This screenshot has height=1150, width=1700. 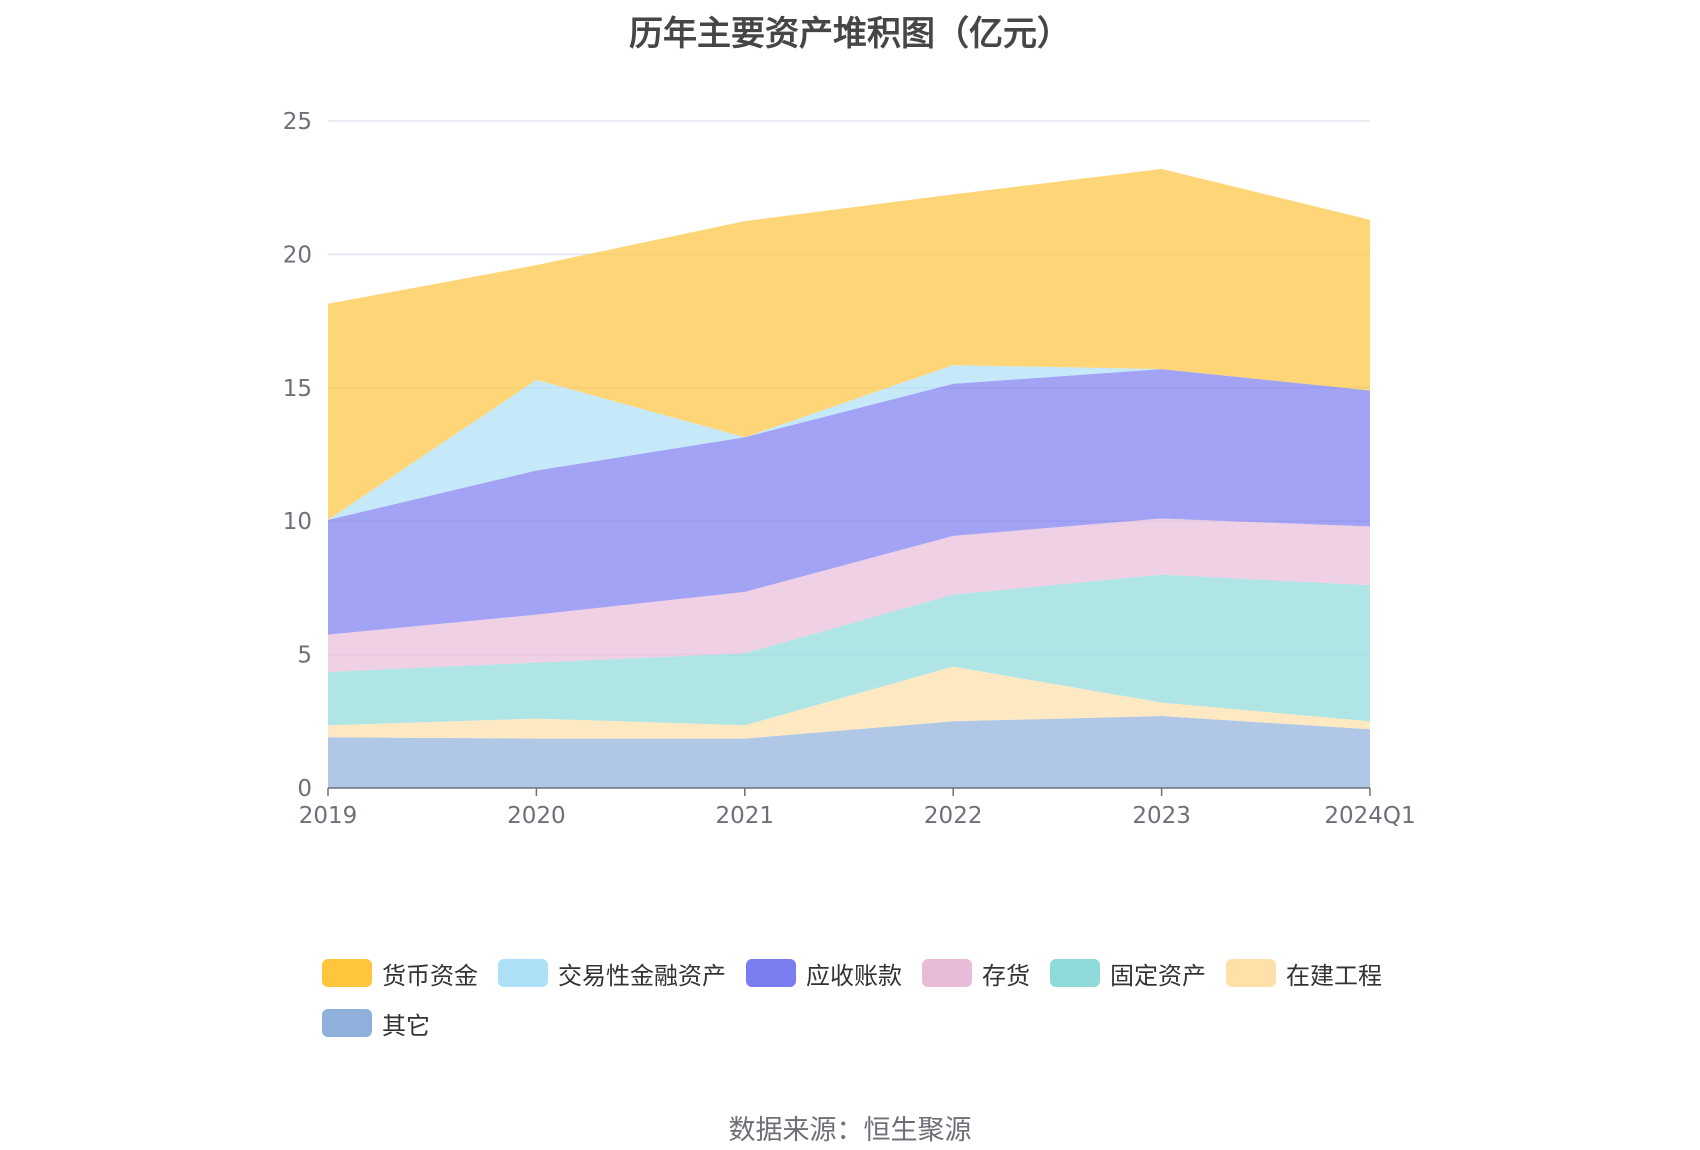 What do you see at coordinates (1334, 975) in the screenshot?
I see `legend-label: 在建工程` at bounding box center [1334, 975].